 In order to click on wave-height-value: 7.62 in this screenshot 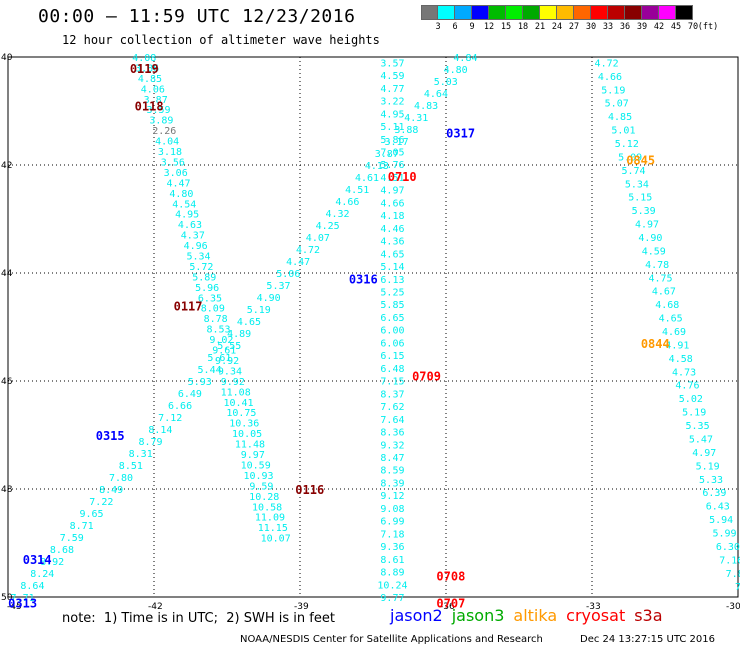, I will do `click(392, 407)`.